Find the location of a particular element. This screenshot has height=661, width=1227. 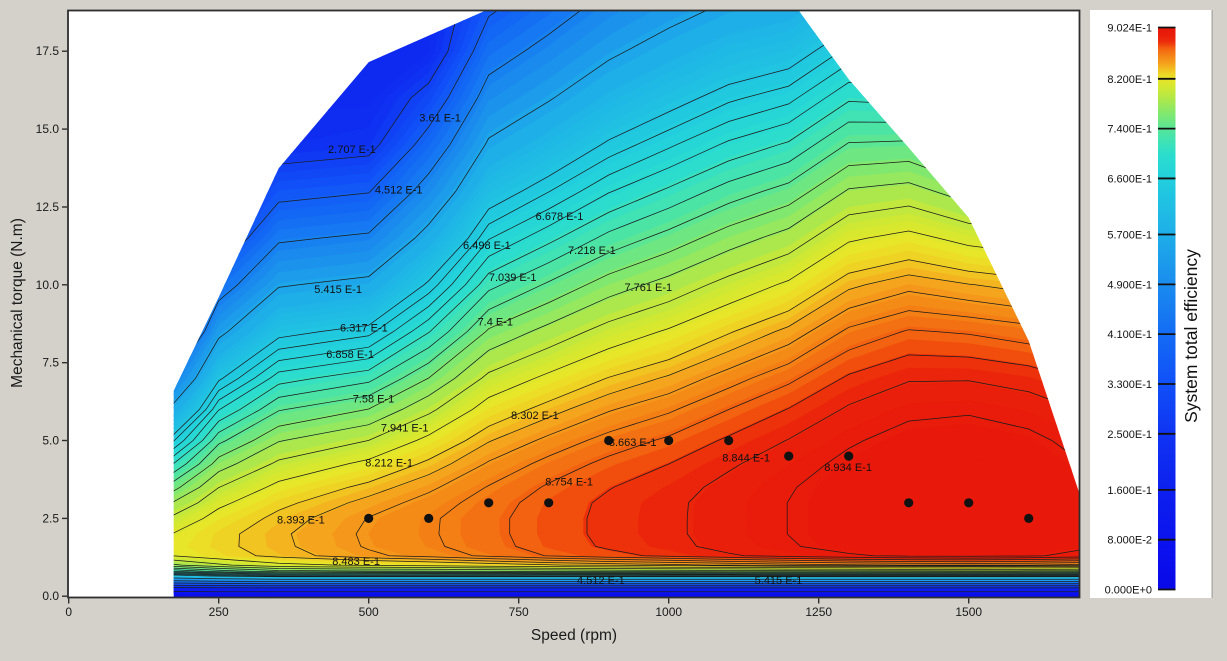

svg-text: 8.844 E-1 is located at coordinates (746, 459).